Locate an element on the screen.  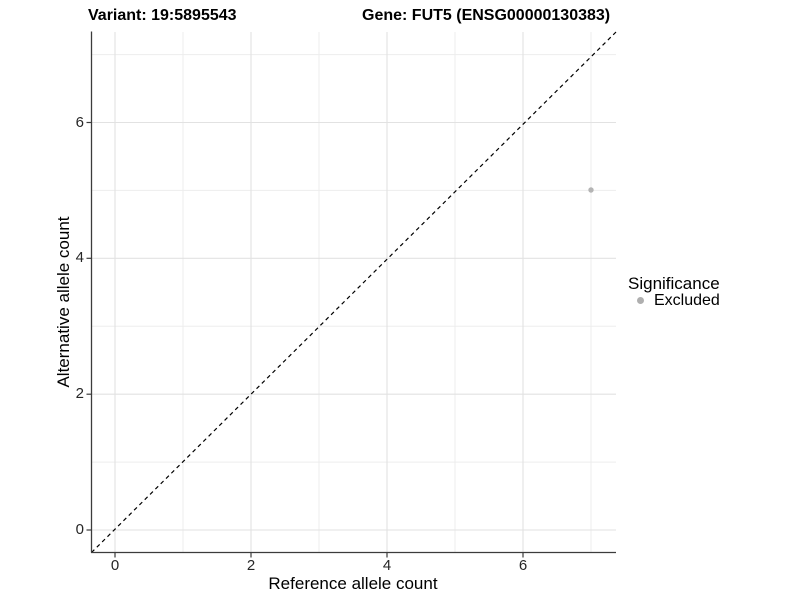
data-point is located at coordinates (591, 190).